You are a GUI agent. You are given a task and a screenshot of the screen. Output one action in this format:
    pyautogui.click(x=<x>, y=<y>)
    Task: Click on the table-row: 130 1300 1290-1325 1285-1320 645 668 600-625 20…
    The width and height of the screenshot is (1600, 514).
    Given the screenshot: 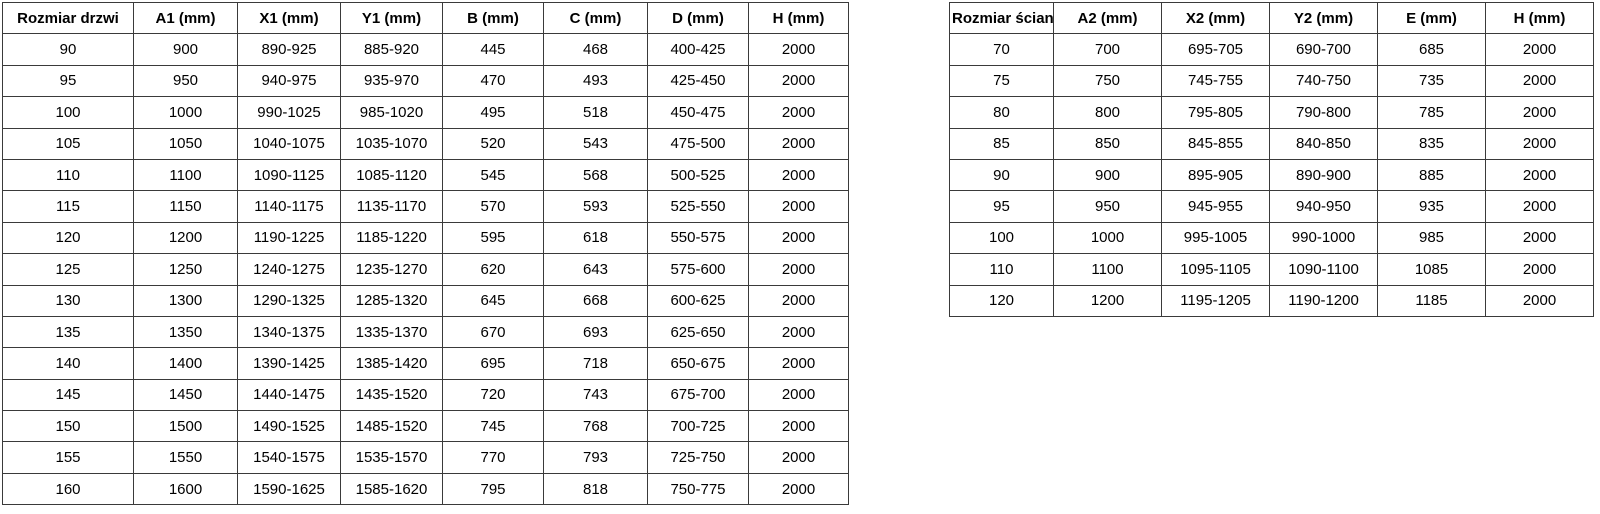 What is the action you would take?
    pyautogui.click(x=425, y=300)
    